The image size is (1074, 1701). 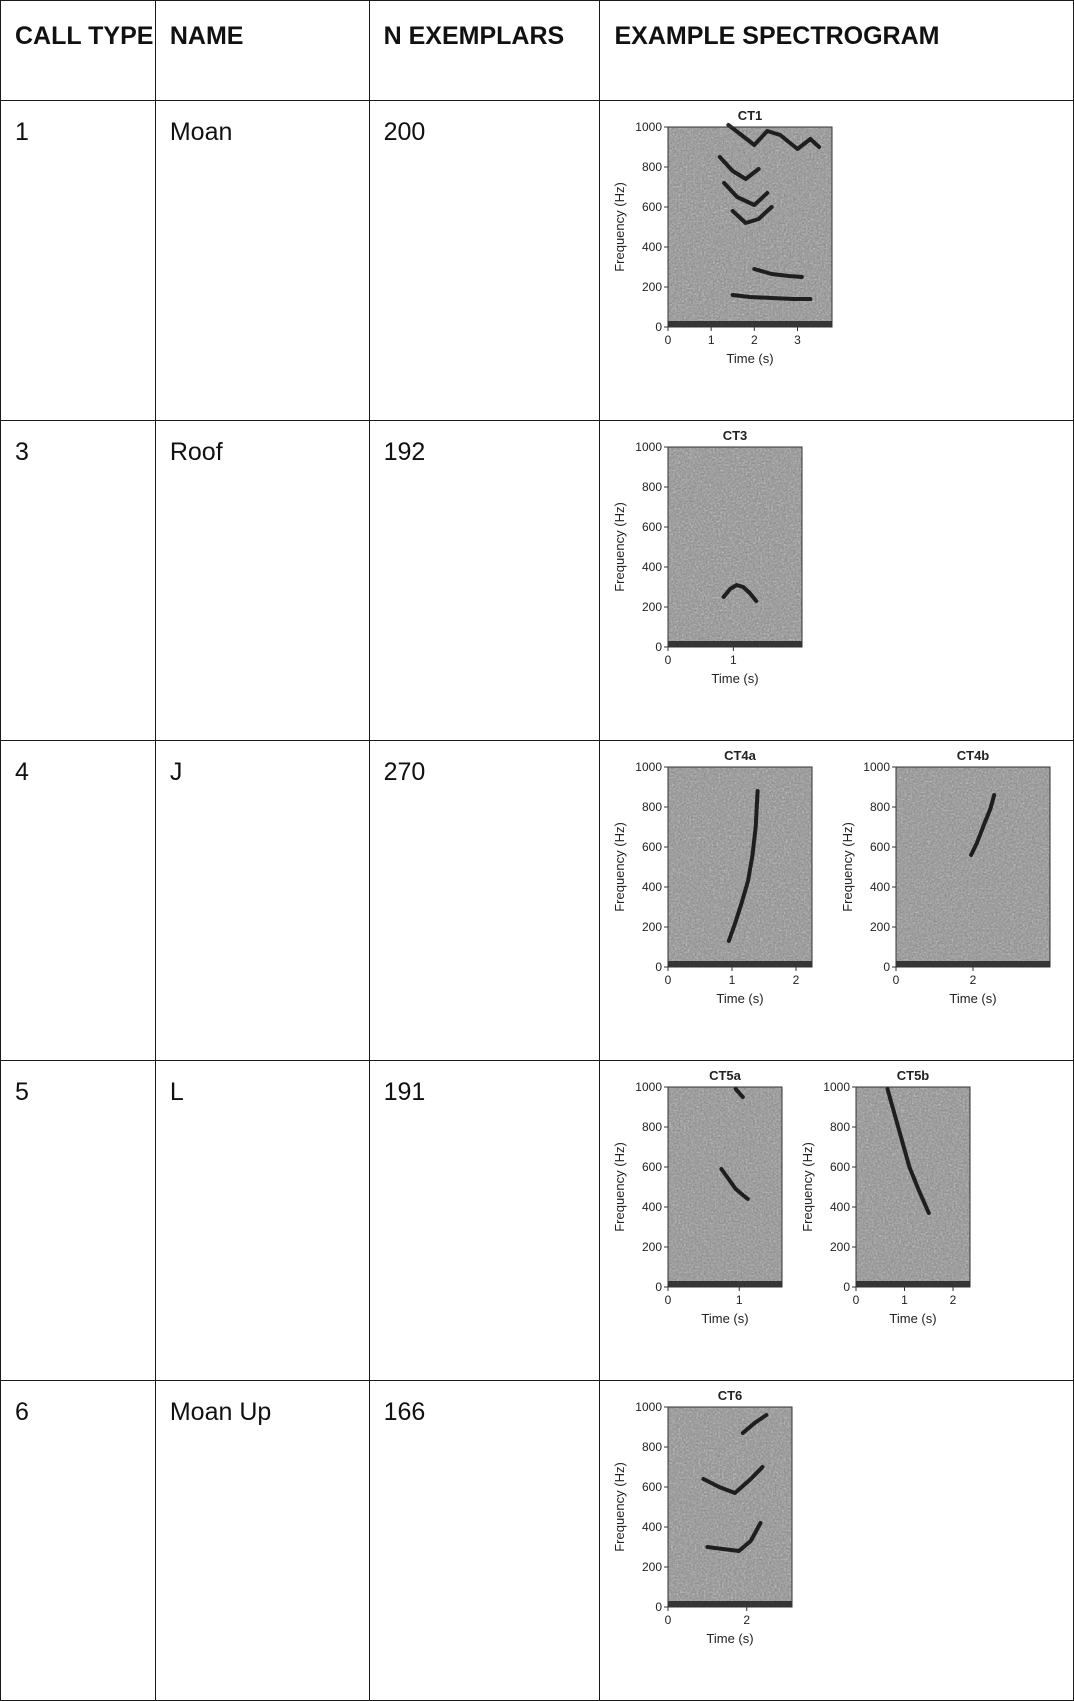 I want to click on n-cell: 270, so click(x=484, y=900).